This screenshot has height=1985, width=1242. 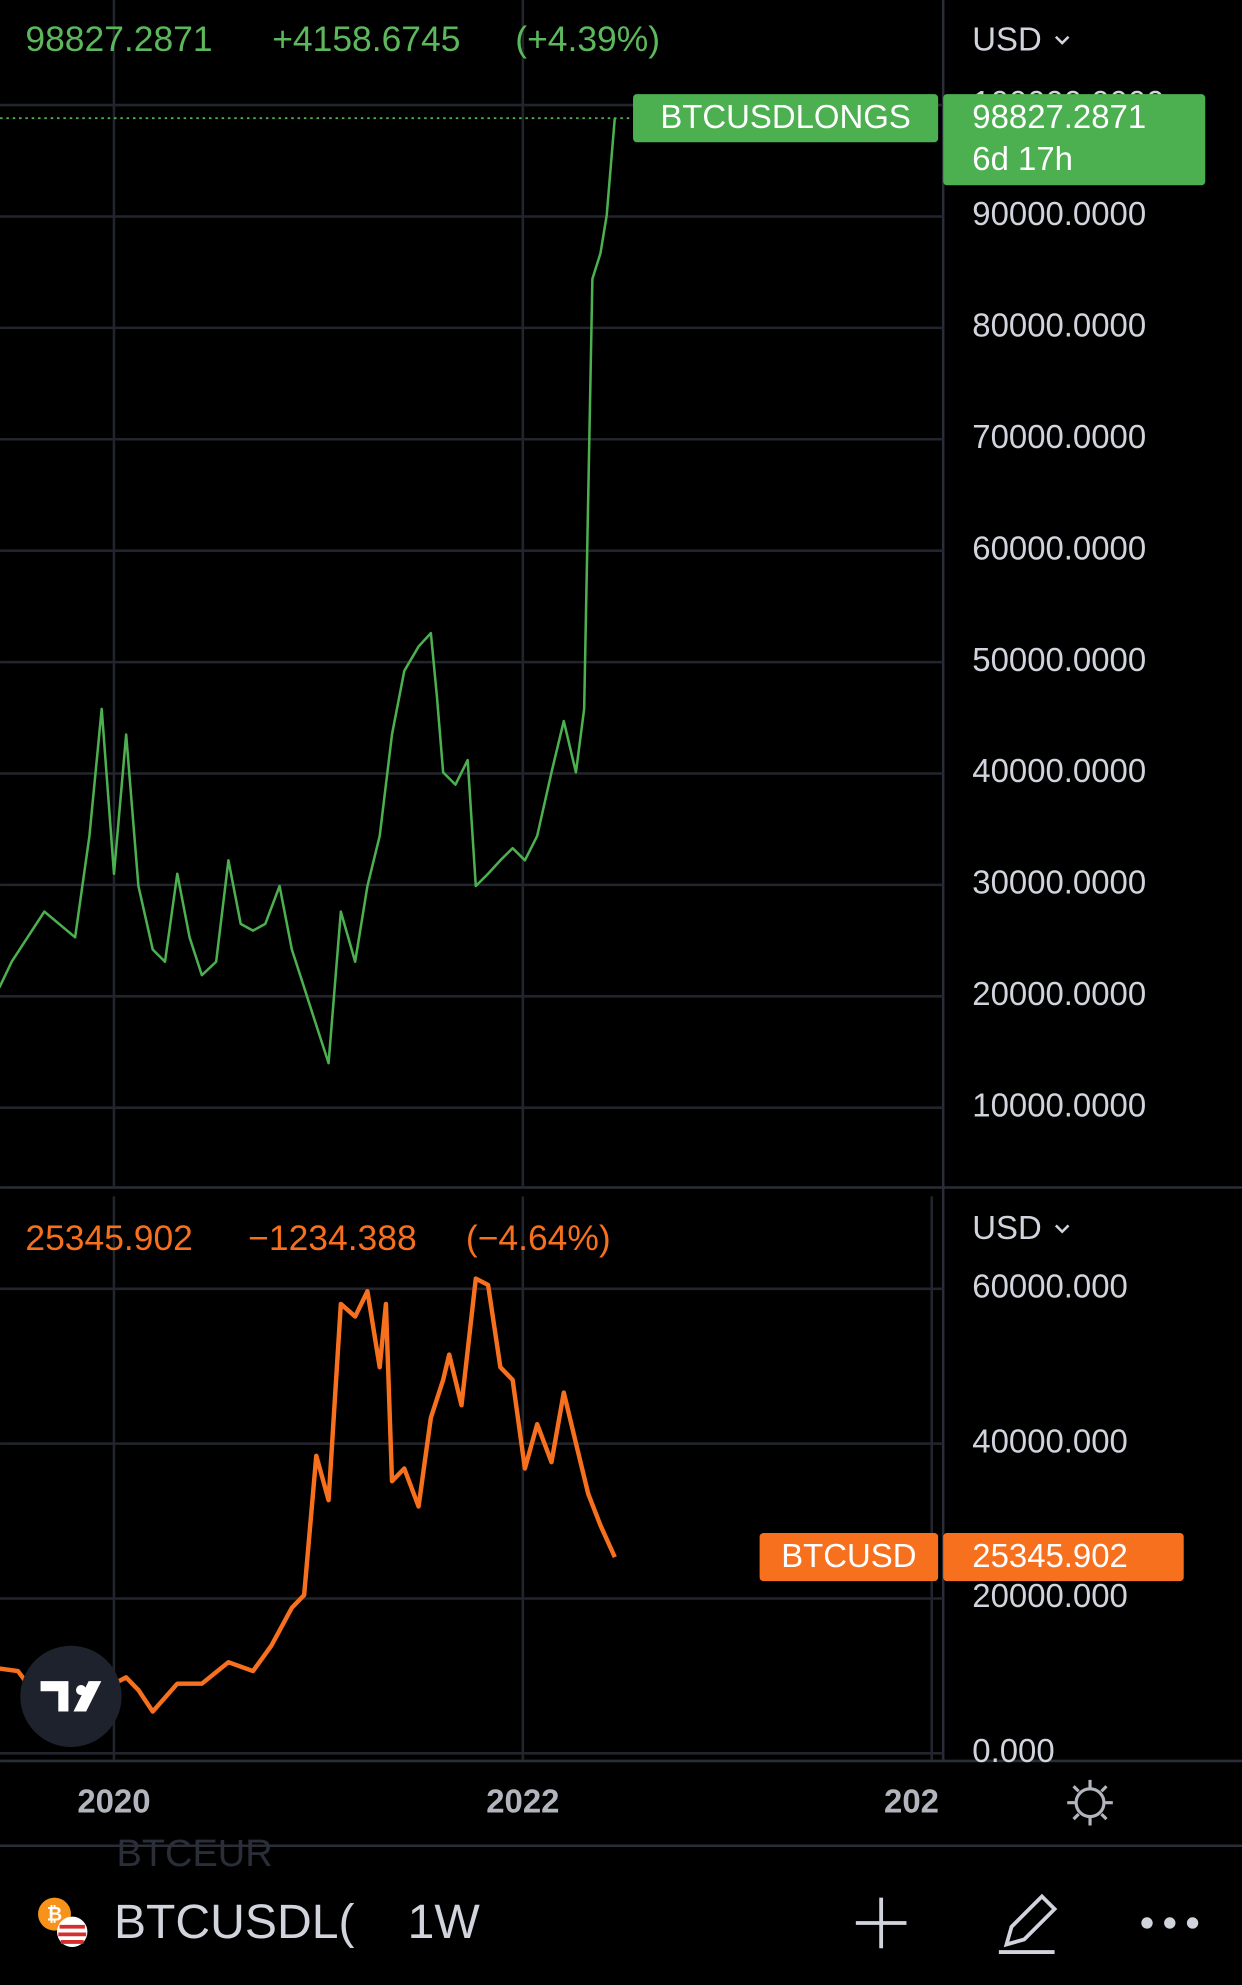 What do you see at coordinates (1050, 1555) in the screenshot?
I see `price-tag-label: 25345.902` at bounding box center [1050, 1555].